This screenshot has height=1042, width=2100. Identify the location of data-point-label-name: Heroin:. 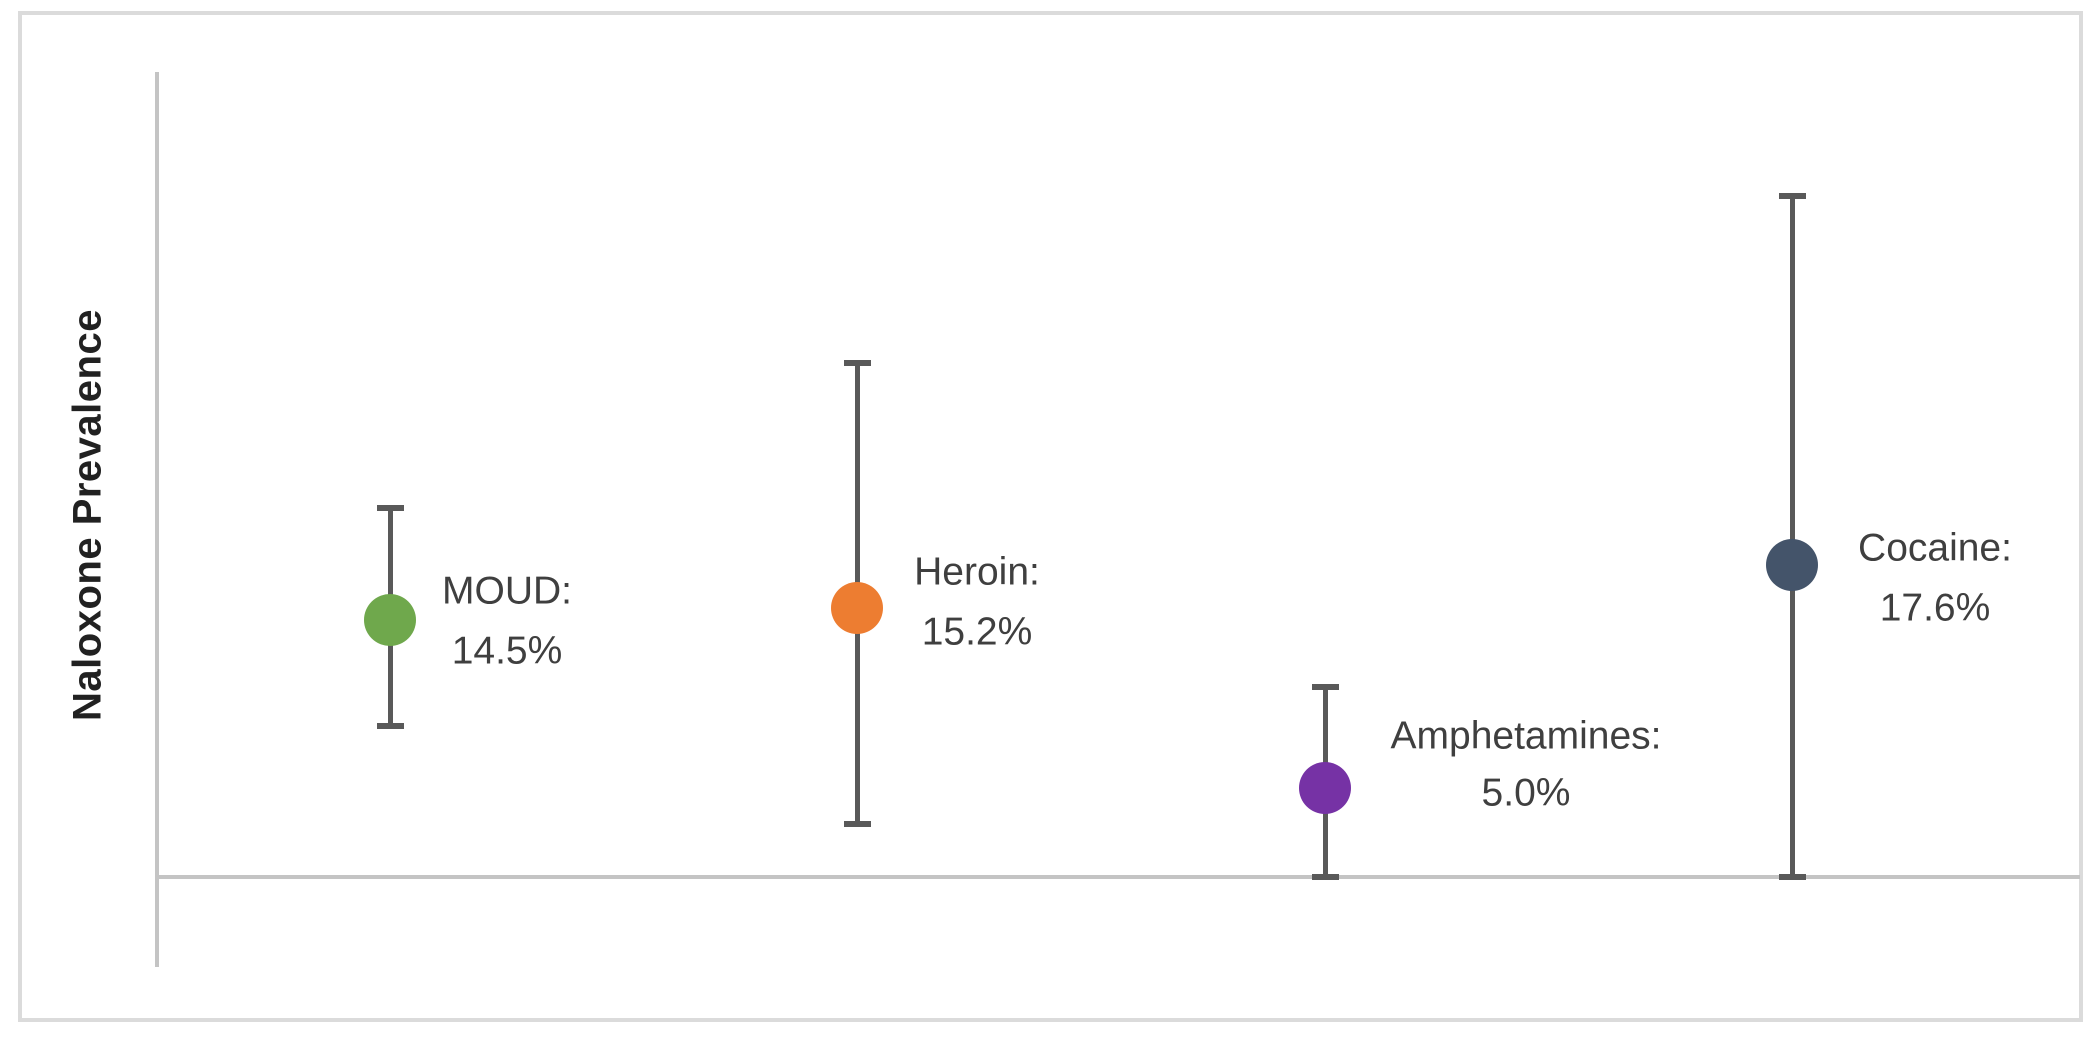
(977, 572).